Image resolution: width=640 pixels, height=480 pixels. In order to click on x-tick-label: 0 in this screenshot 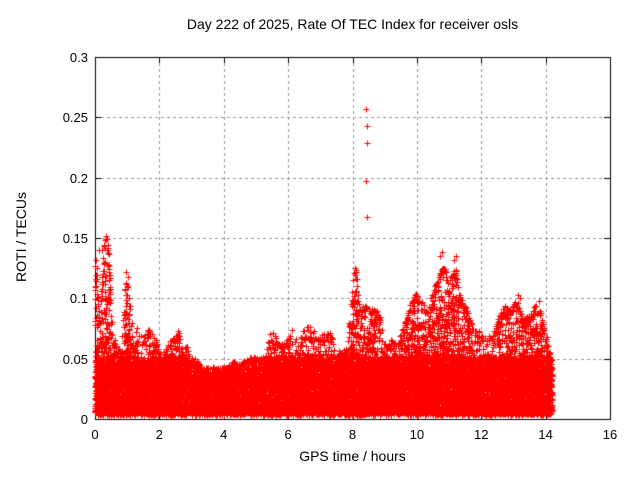, I will do `click(95, 434)`.